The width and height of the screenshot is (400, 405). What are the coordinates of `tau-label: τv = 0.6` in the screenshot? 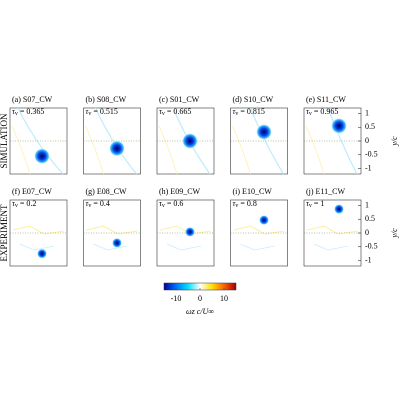 It's located at (171, 204).